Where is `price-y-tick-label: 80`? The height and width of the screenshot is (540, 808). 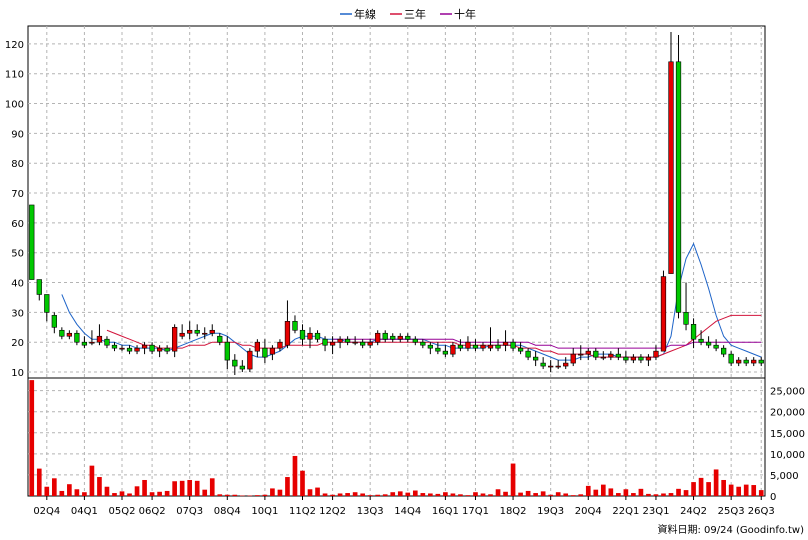 price-y-tick-label: 80 is located at coordinates (17, 164).